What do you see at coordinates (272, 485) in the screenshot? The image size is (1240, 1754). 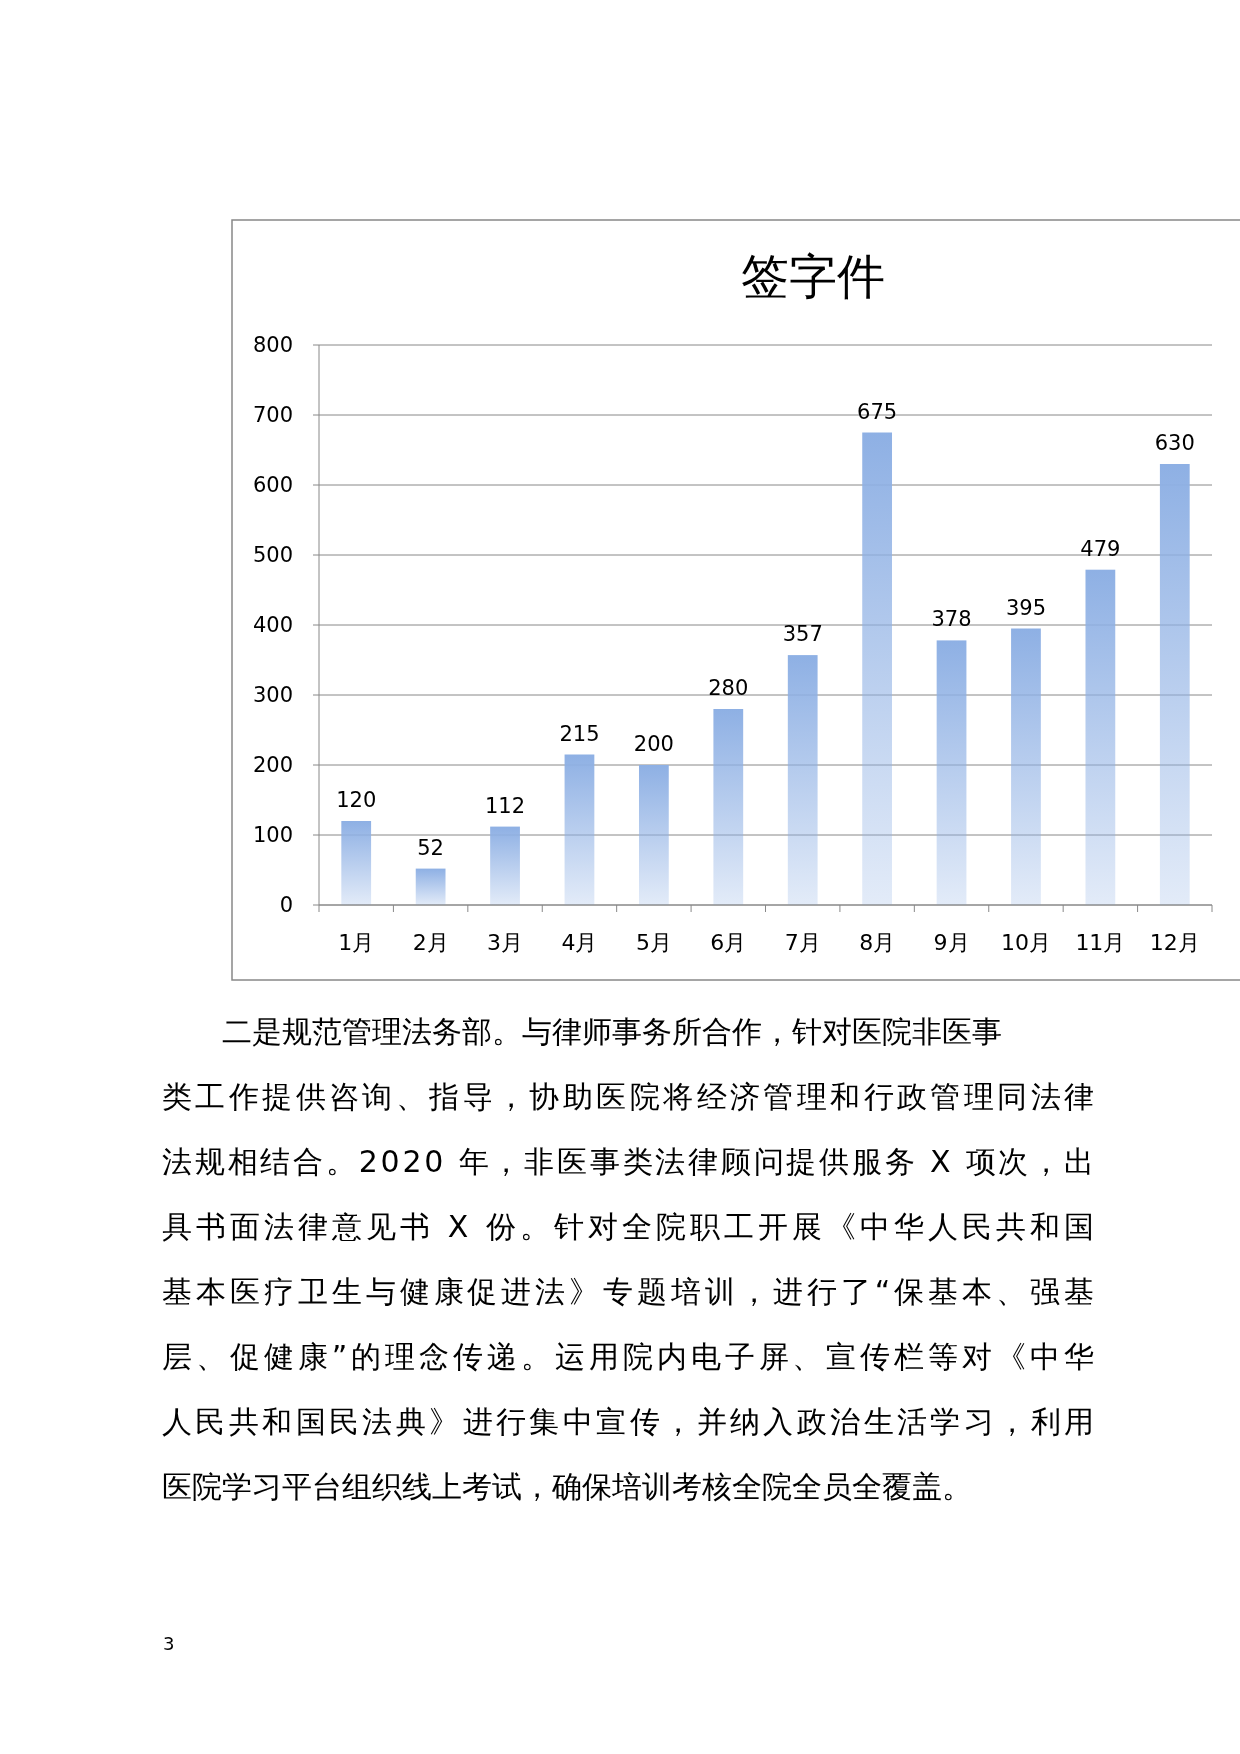 I see `y-tick-label: 600` at bounding box center [272, 485].